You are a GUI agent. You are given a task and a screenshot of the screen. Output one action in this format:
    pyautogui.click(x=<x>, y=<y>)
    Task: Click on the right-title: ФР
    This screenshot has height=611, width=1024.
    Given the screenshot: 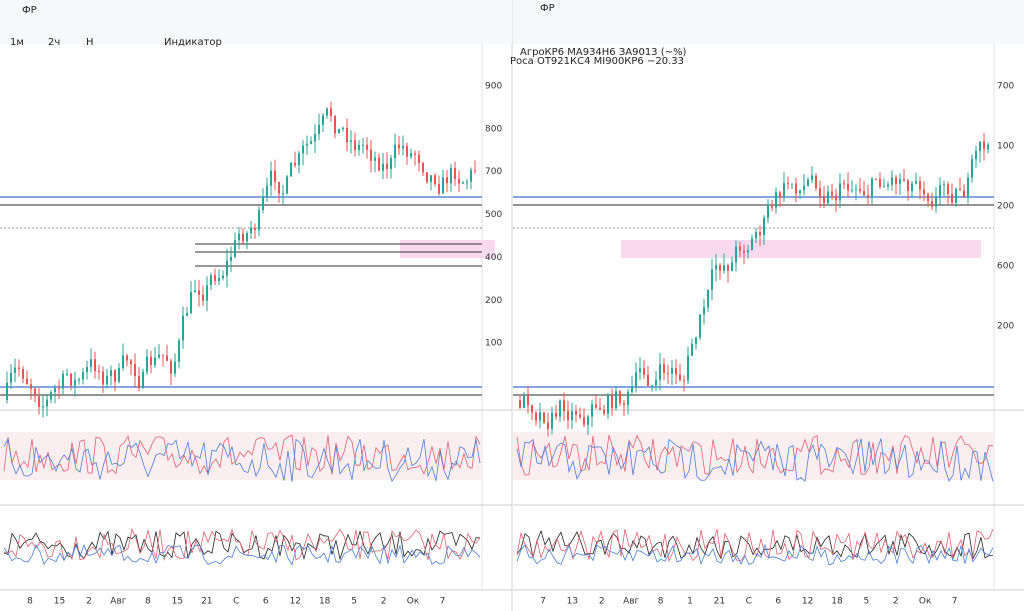 What is the action you would take?
    pyautogui.click(x=547, y=8)
    